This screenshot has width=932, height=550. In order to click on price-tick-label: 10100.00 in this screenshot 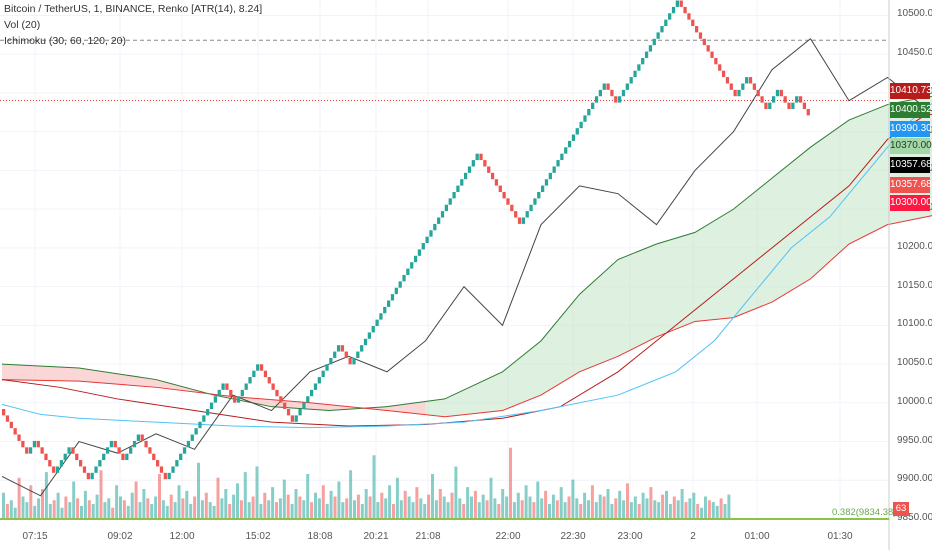, I will do `click(914, 324)`.